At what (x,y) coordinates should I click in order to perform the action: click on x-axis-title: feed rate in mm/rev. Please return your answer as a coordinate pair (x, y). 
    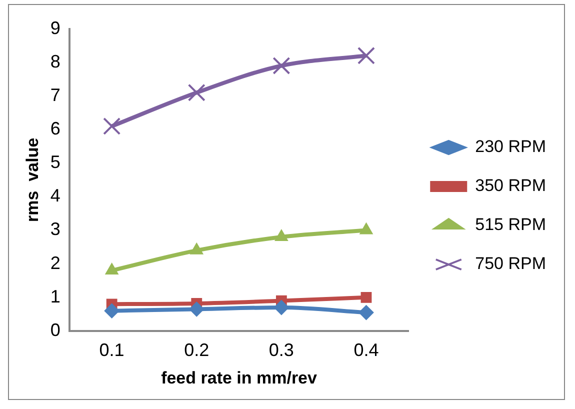
    Looking at the image, I should click on (239, 378).